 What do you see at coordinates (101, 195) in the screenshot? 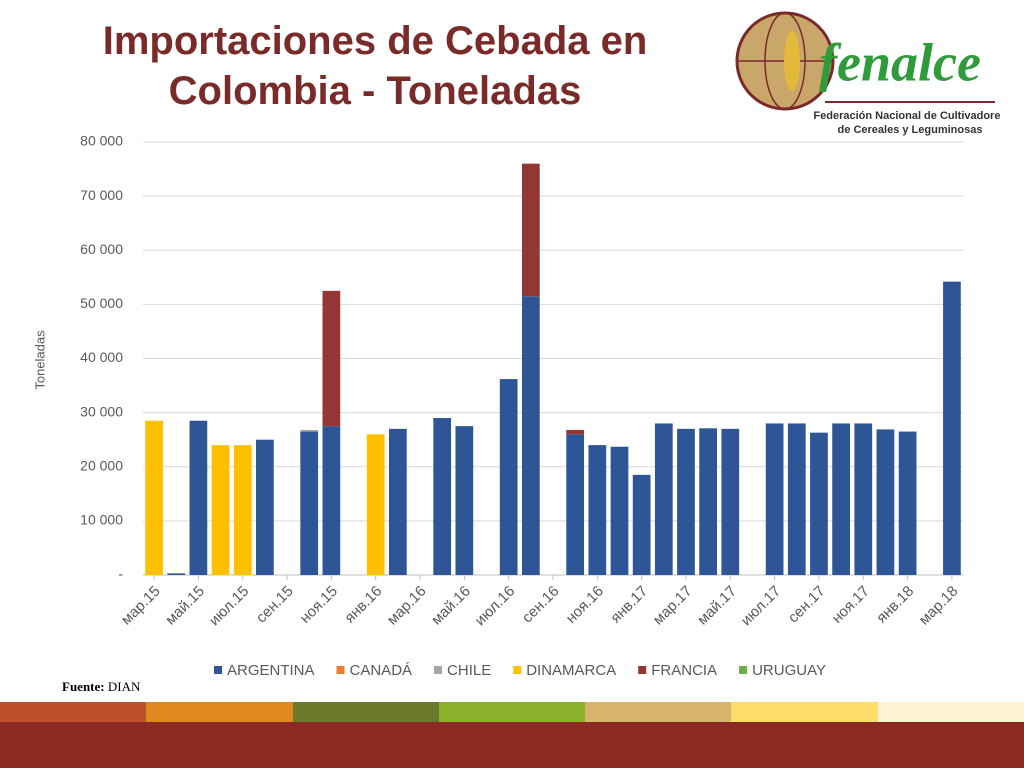
I see `y-tick-label: 70 000` at bounding box center [101, 195].